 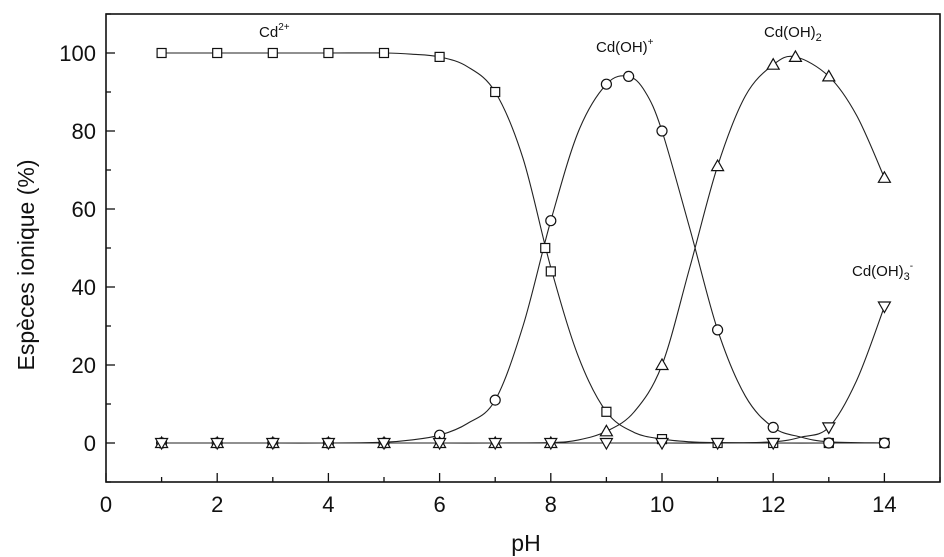 What do you see at coordinates (84, 287) in the screenshot?
I see `y-tick-label: 40` at bounding box center [84, 287].